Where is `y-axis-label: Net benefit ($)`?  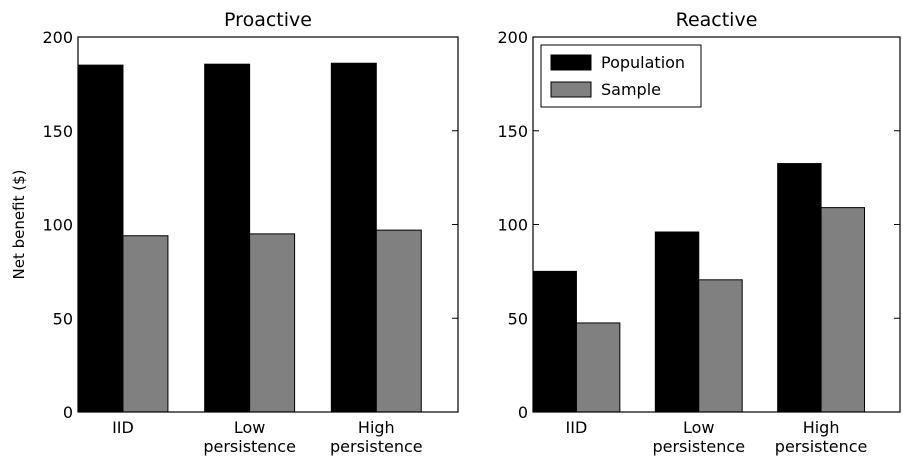 y-axis-label: Net benefit ($) is located at coordinates (19, 225).